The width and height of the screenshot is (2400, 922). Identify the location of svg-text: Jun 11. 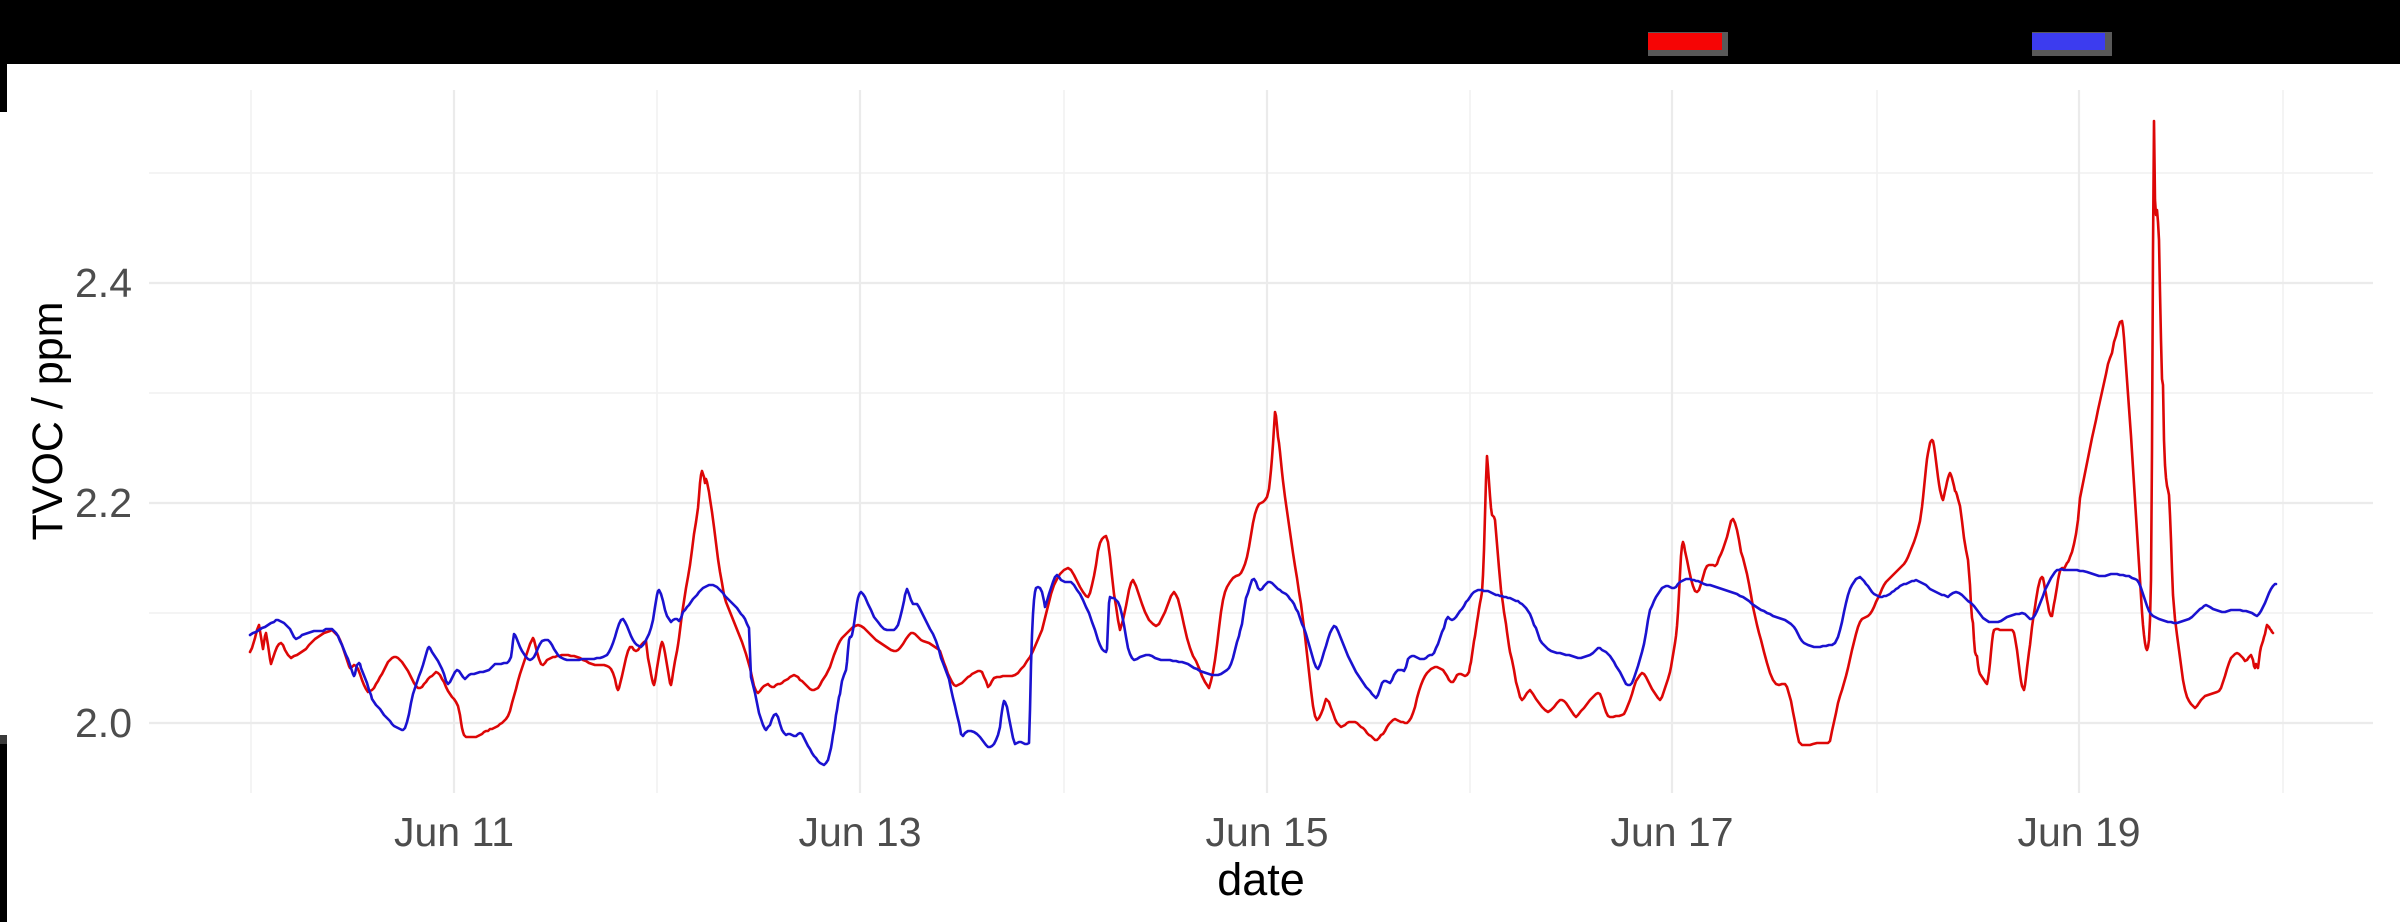
(454, 832).